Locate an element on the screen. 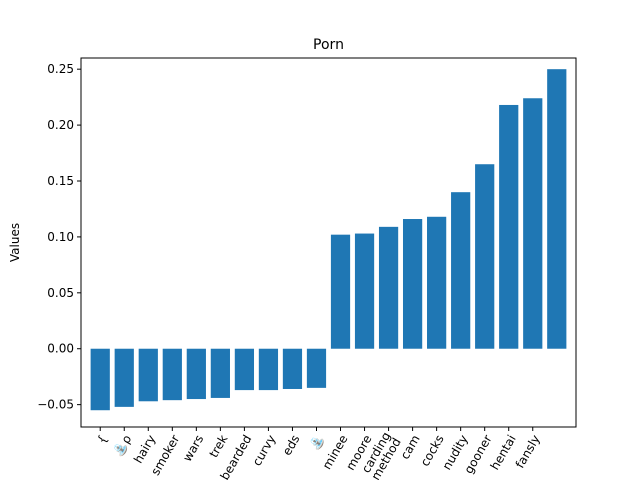 This screenshot has width=640, height=484. y-tick-label: 0.20 is located at coordinates (60, 125).